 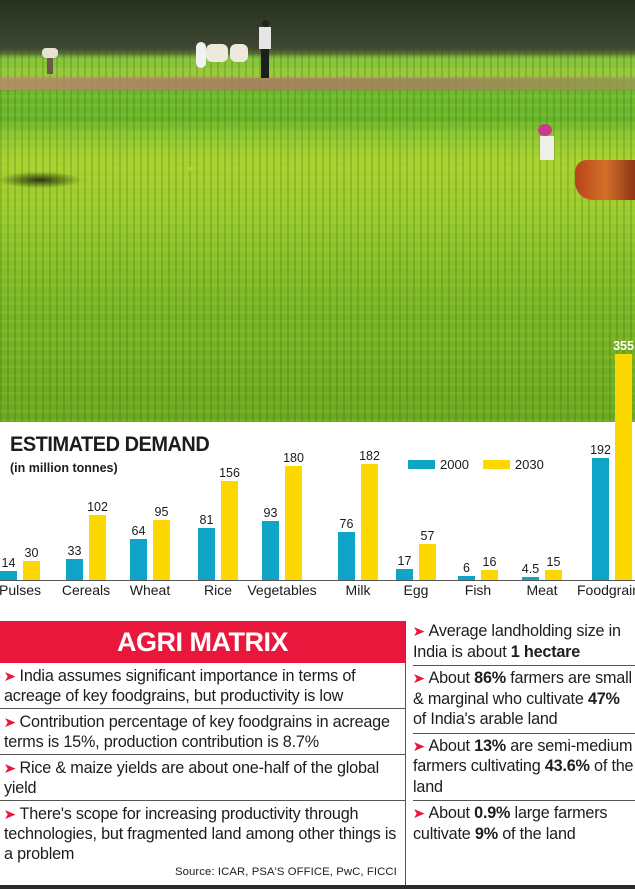 I want to click on bar-cereals-2030, so click(x=97, y=547).